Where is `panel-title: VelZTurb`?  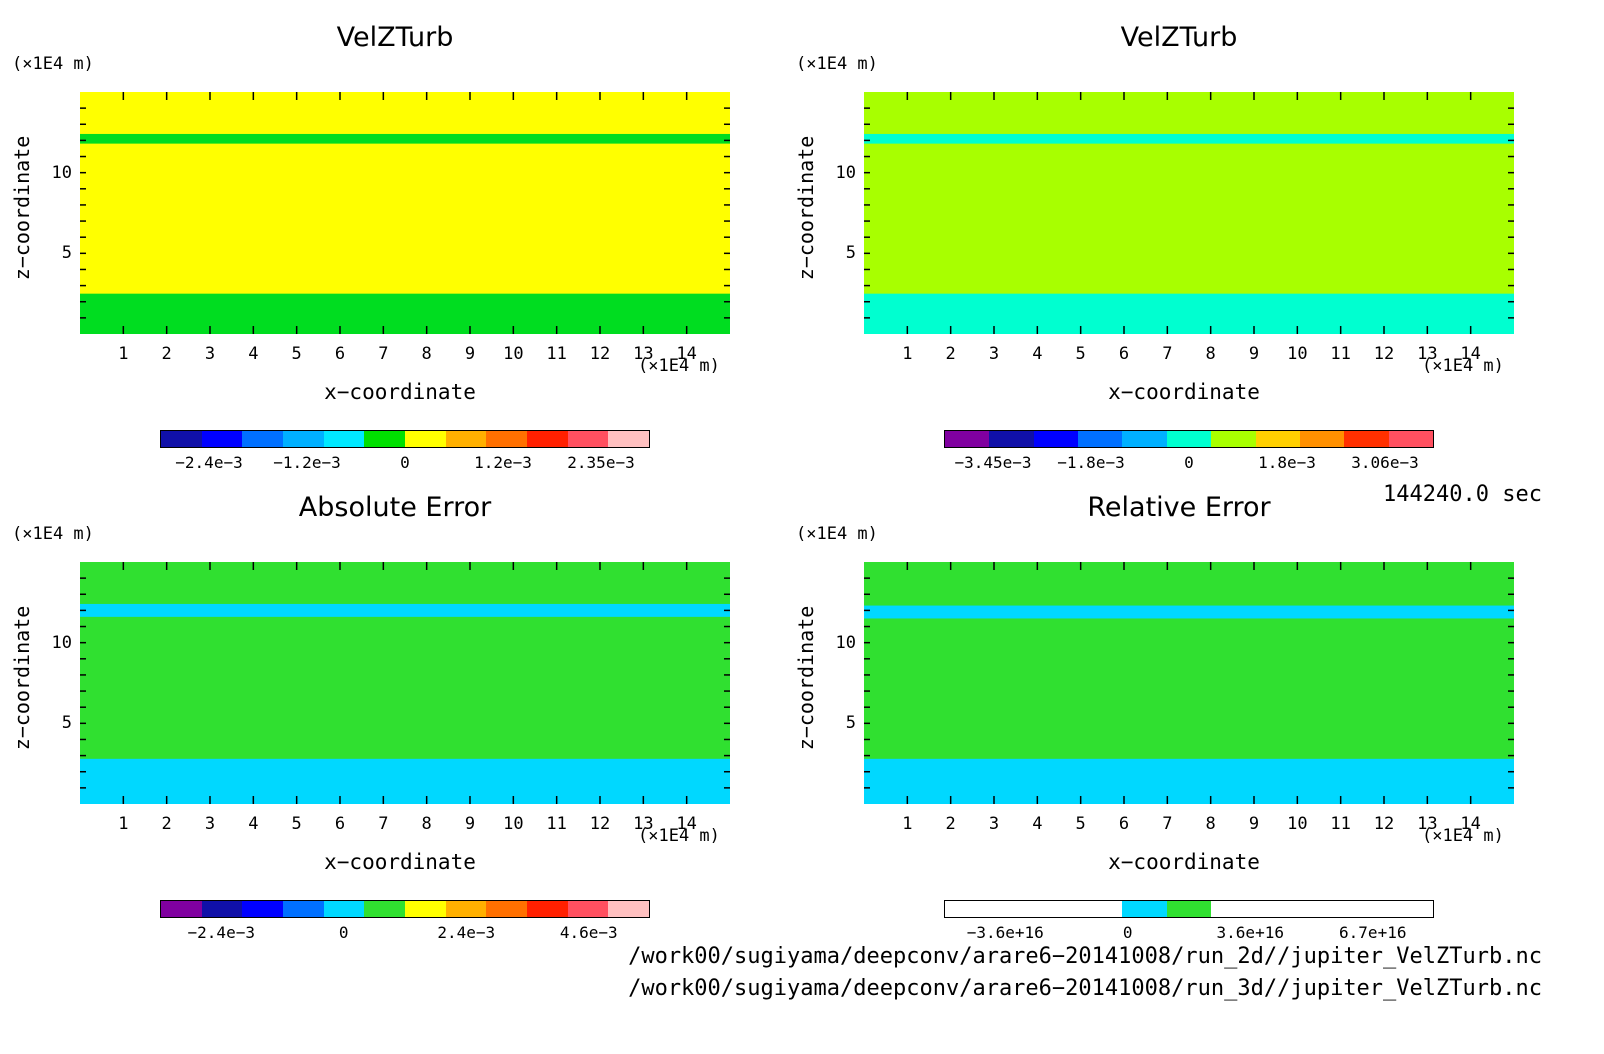 panel-title: VelZTurb is located at coordinates (395, 37).